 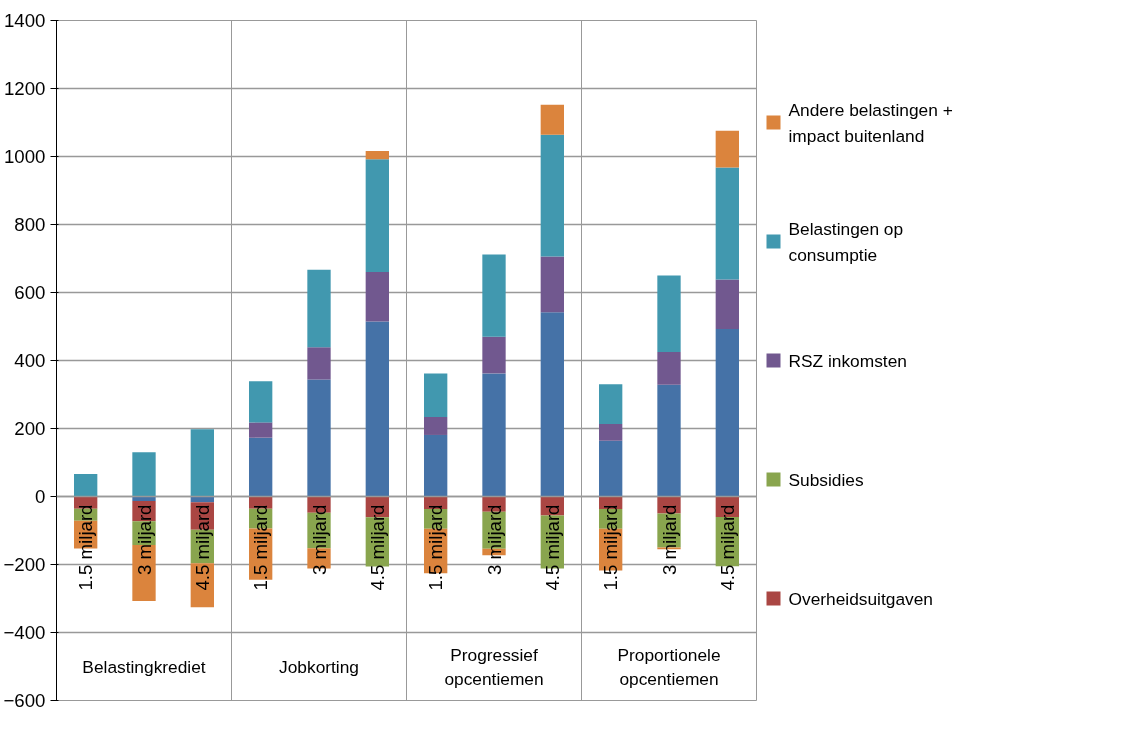 What do you see at coordinates (25, 20) in the screenshot?
I see `y-tick-label: 1400` at bounding box center [25, 20].